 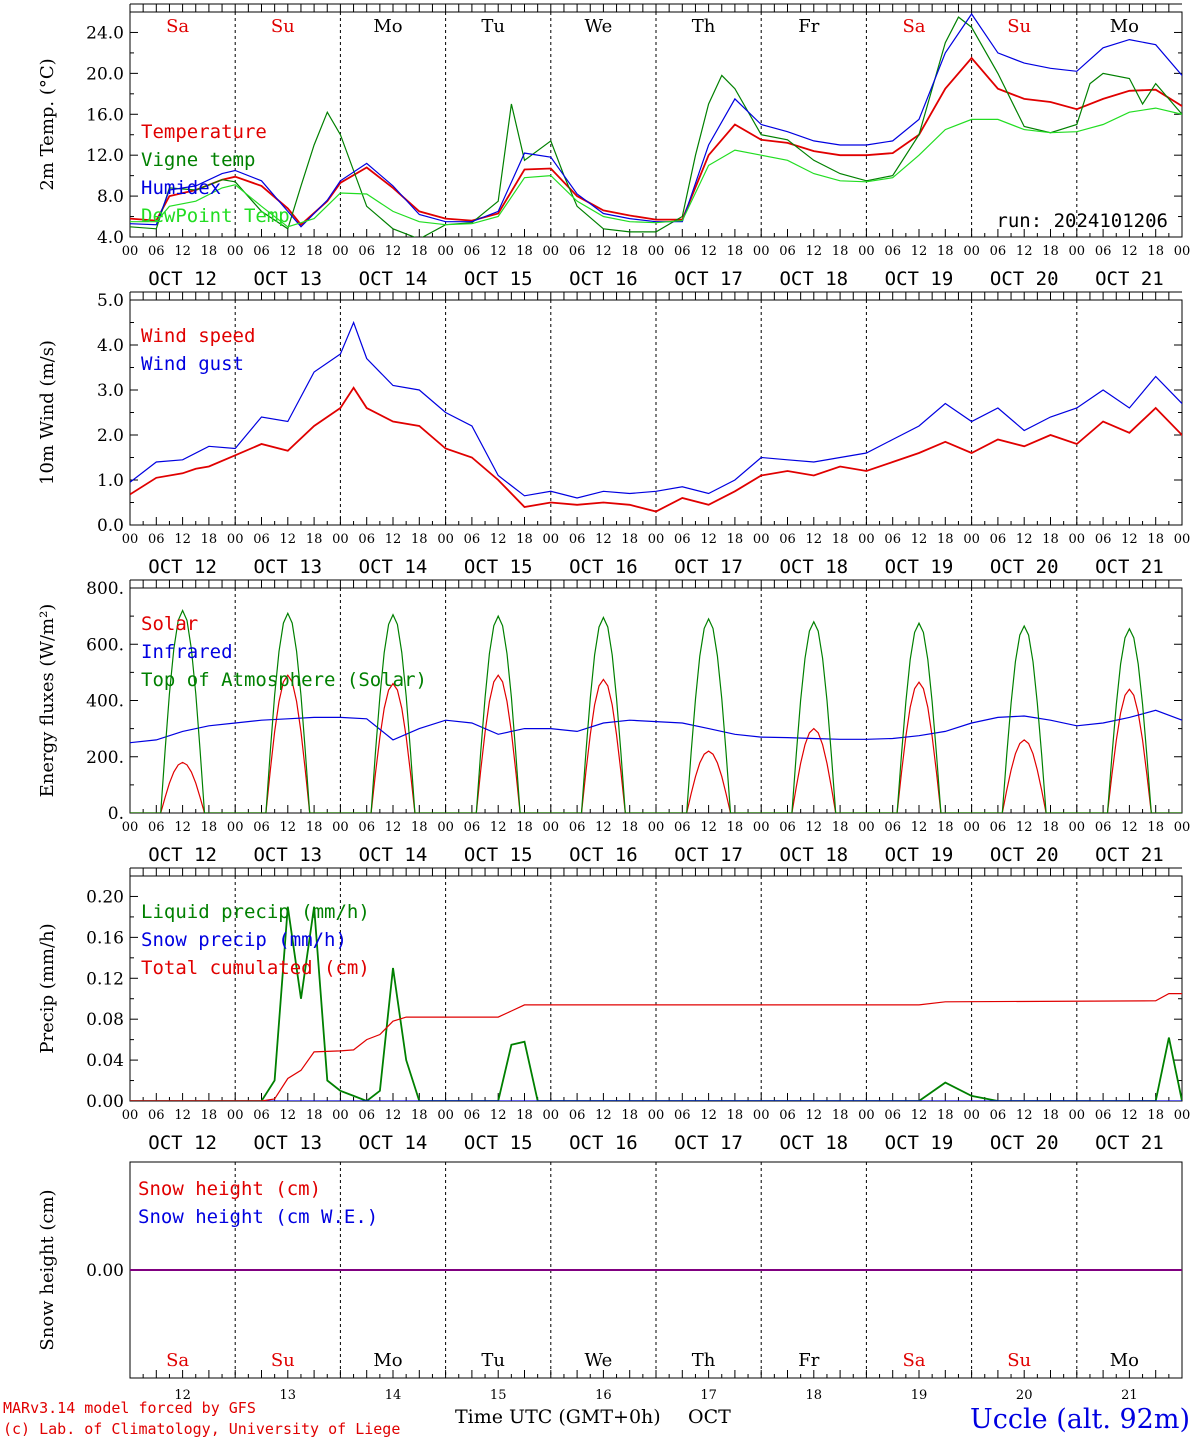 I want to click on day-label: OCT 17, so click(x=708, y=855).